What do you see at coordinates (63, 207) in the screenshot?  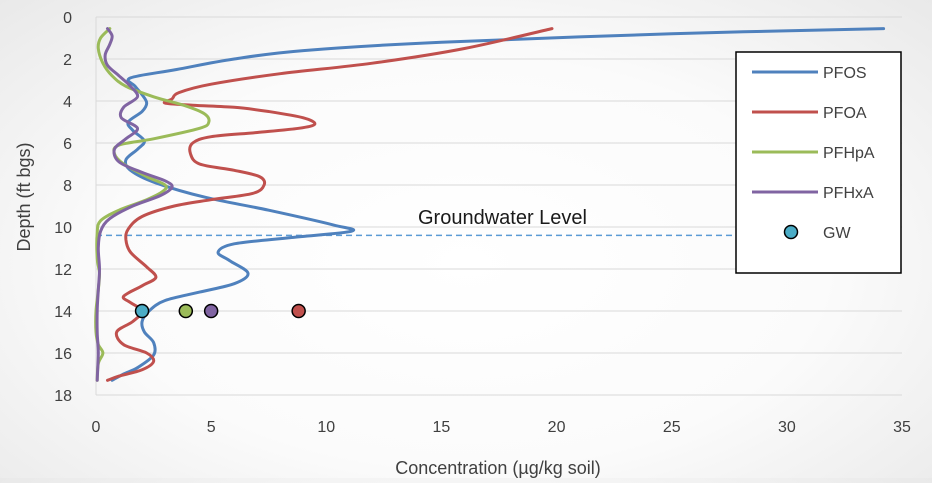 I see `y-tick-labels: 0 2 4 6 8 10 12 14 16 18` at bounding box center [63, 207].